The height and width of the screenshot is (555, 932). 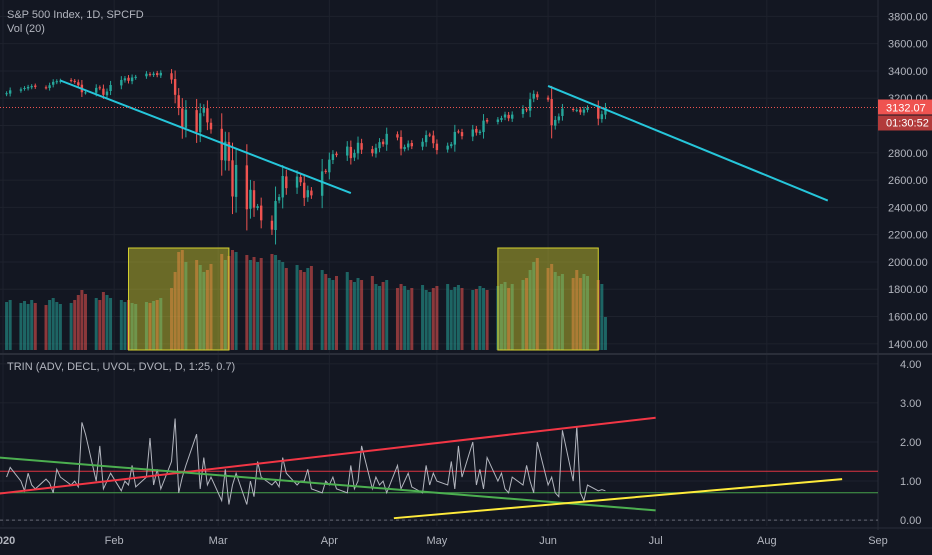 I want to click on trin-trendline-yellow, so click(x=618, y=499).